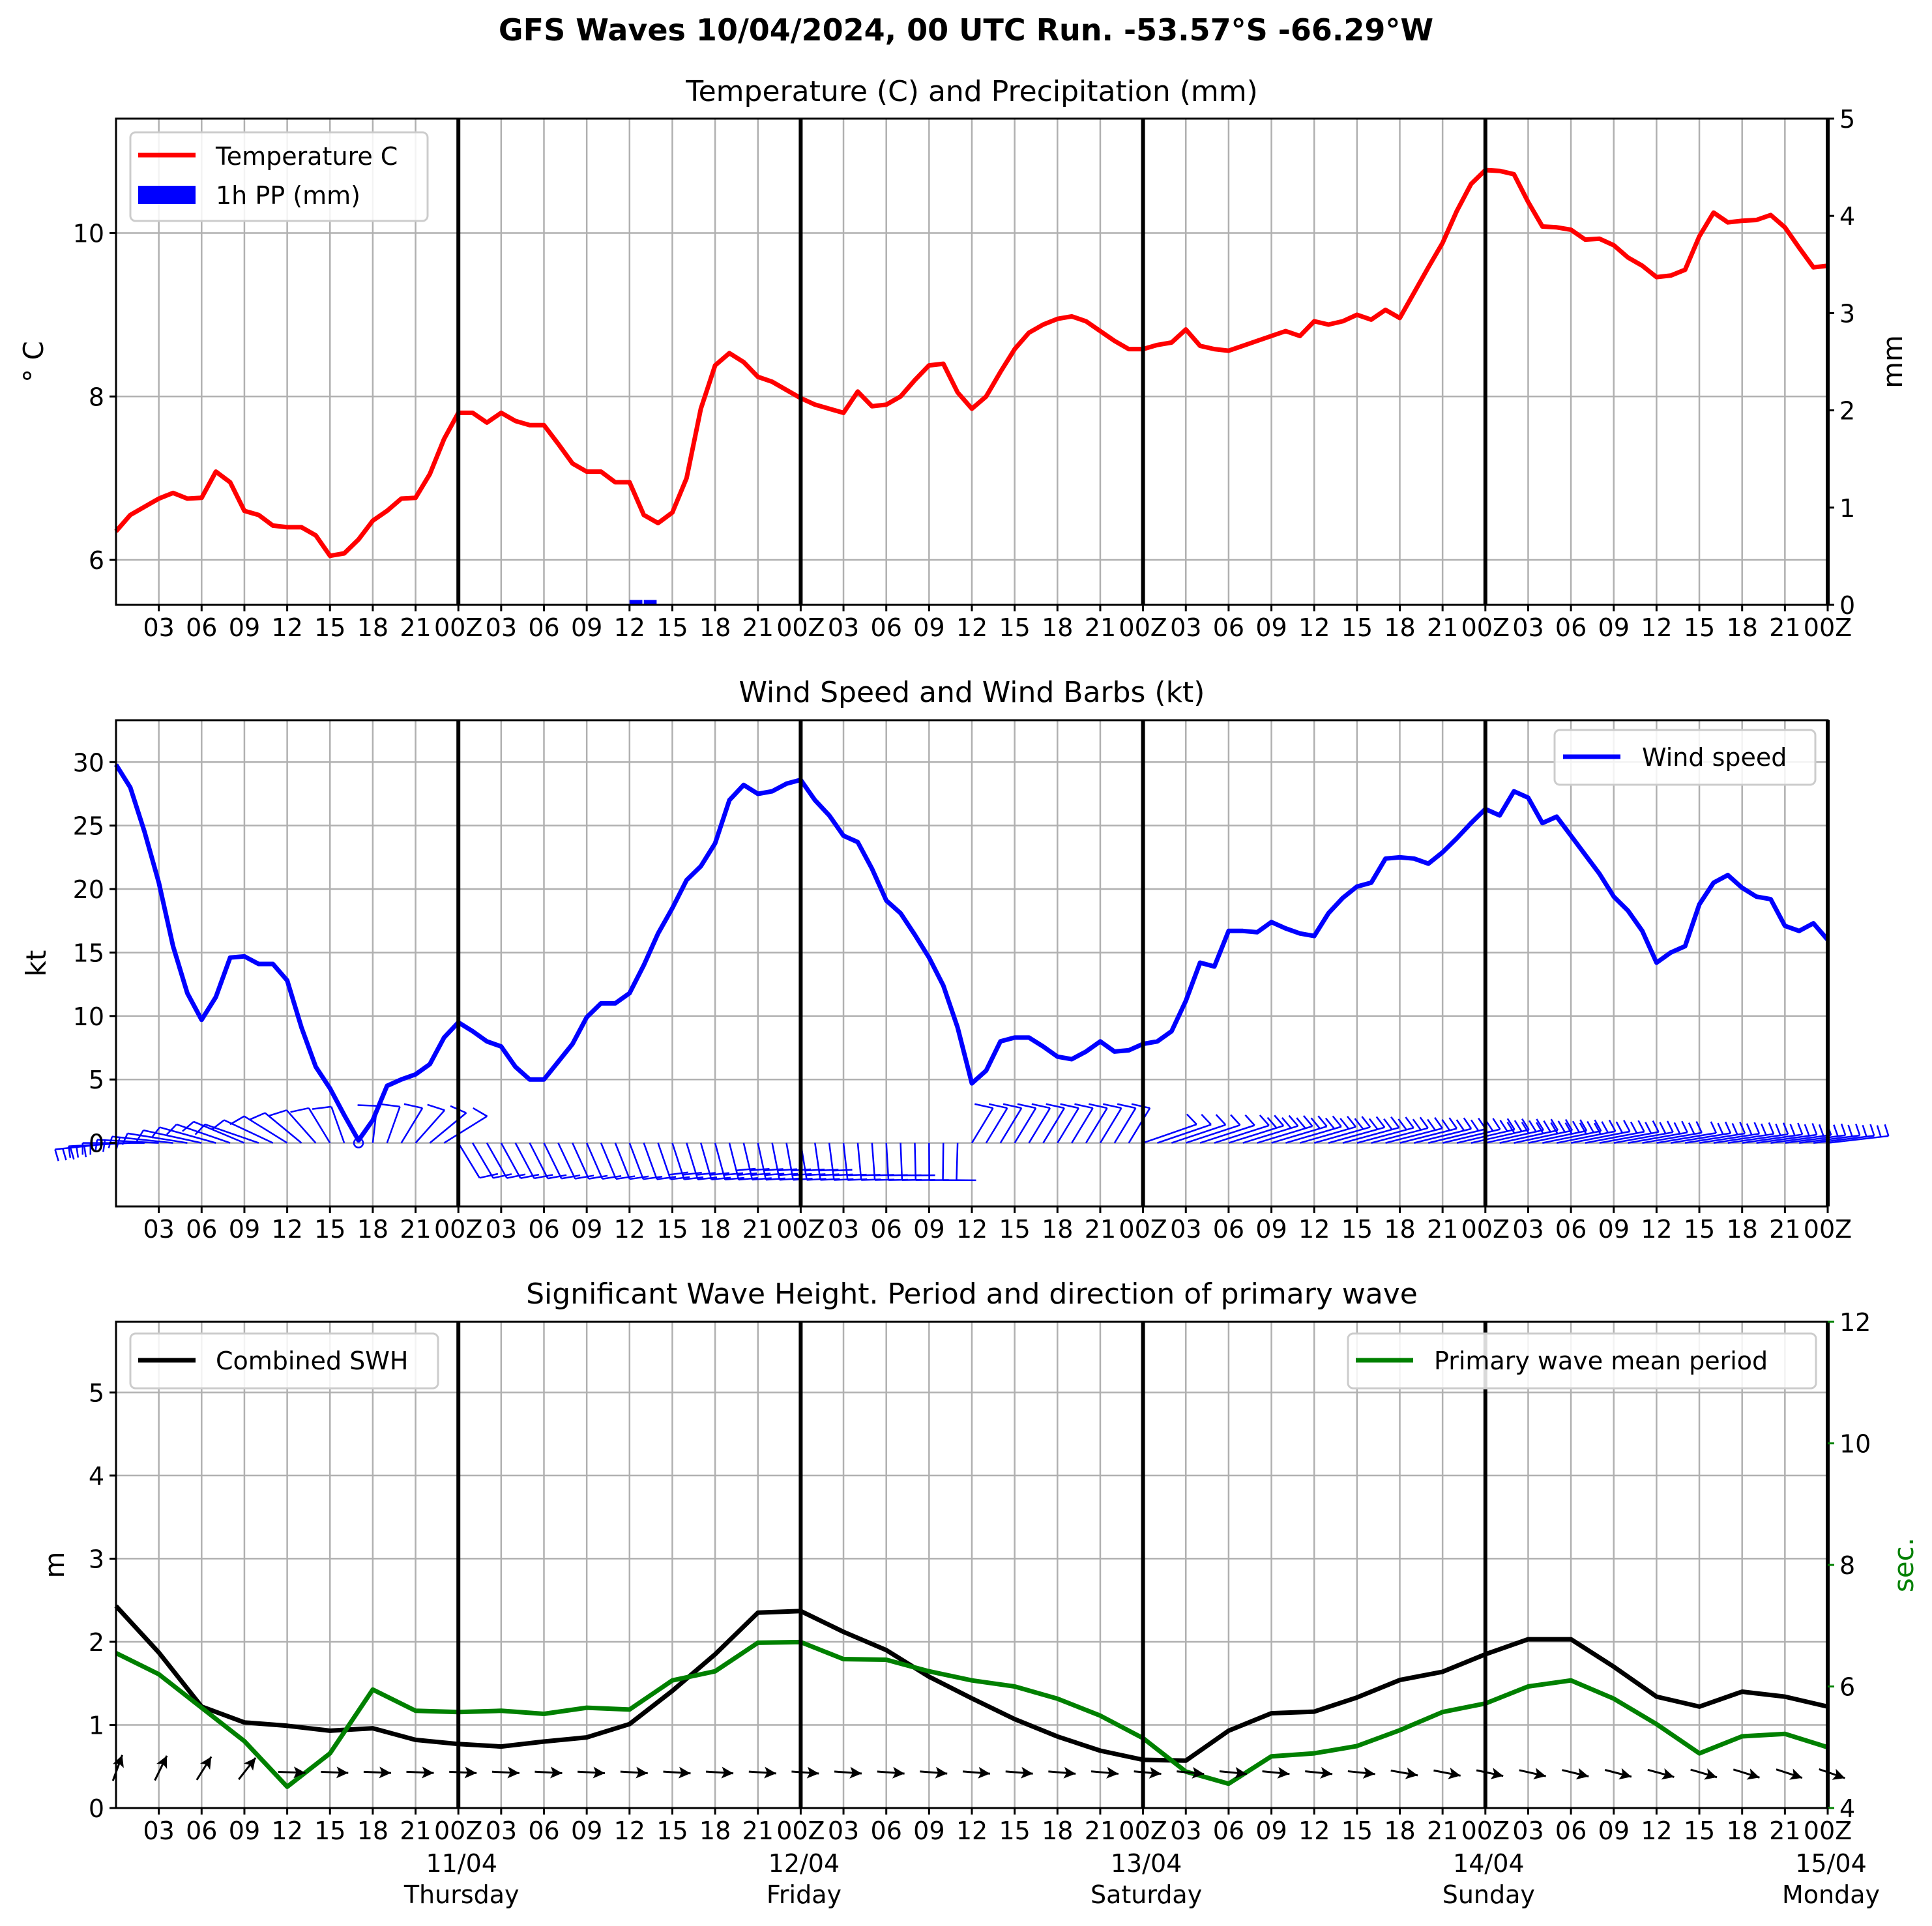  What do you see at coordinates (88, 826) in the screenshot?
I see `y-tick-label: 25` at bounding box center [88, 826].